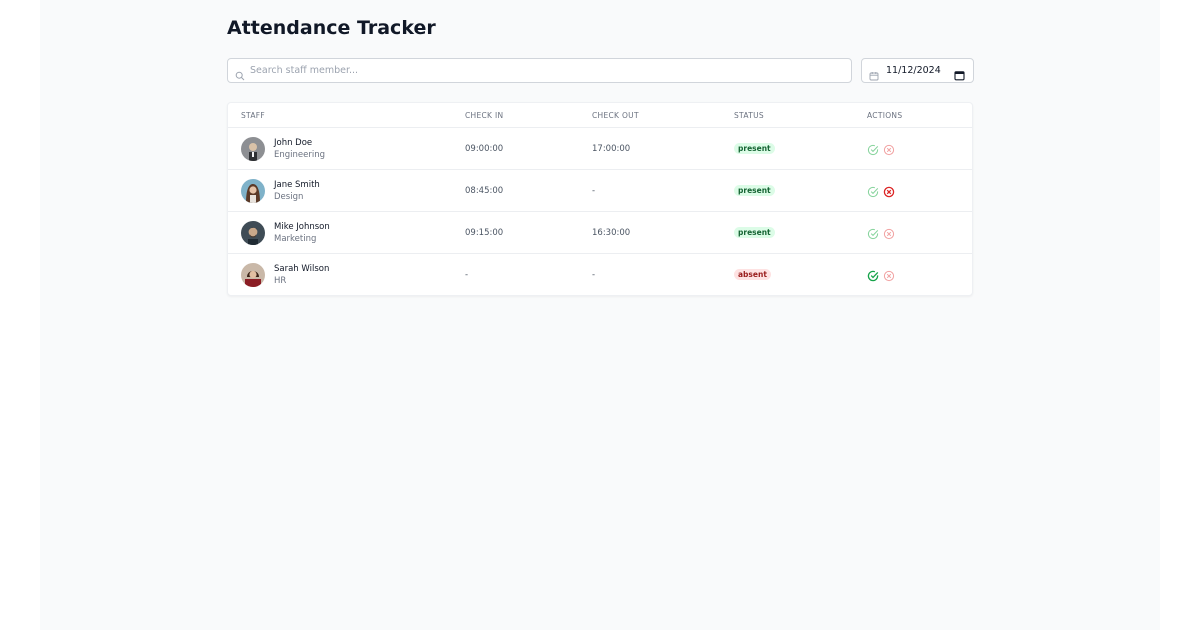 This screenshot has width=1200, height=630. I want to click on date-picker: 11/12/2024, so click(917, 70).